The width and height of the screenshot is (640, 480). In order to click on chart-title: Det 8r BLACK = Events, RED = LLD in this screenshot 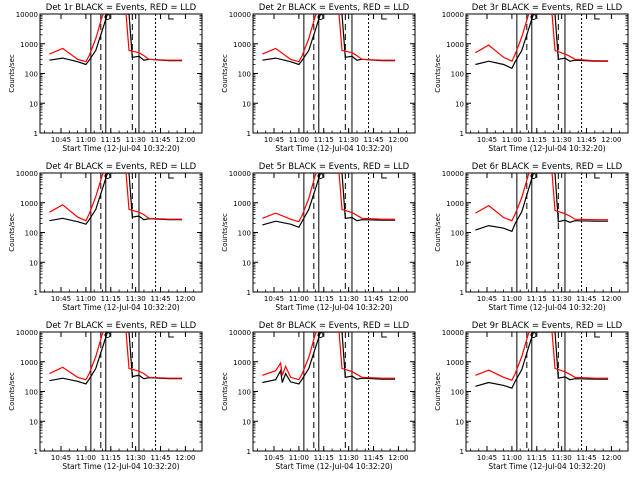, I will do `click(334, 326)`.